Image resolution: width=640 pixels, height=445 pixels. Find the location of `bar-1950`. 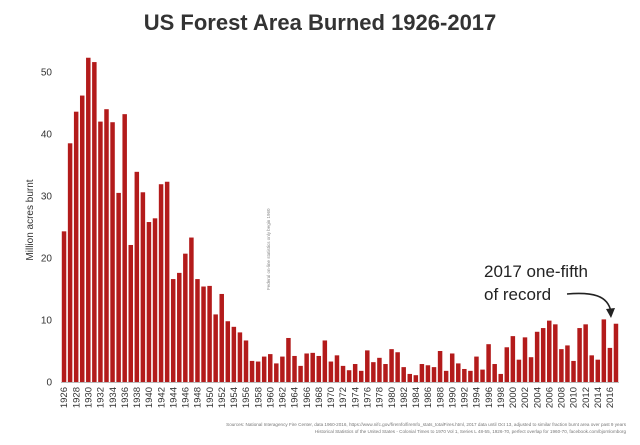

bar-1950 is located at coordinates (209, 333).